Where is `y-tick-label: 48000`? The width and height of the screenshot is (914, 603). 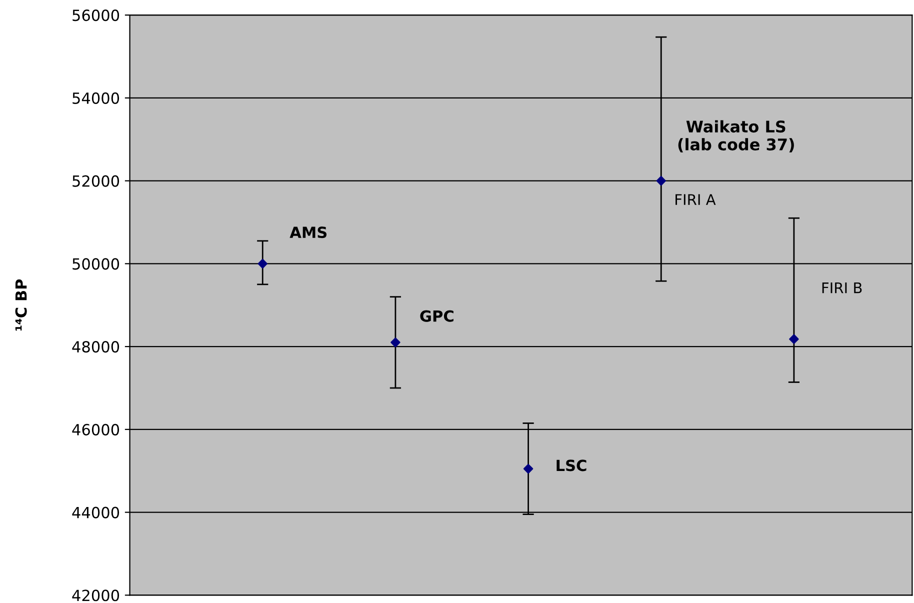 y-tick-label: 48000 is located at coordinates (96, 347).